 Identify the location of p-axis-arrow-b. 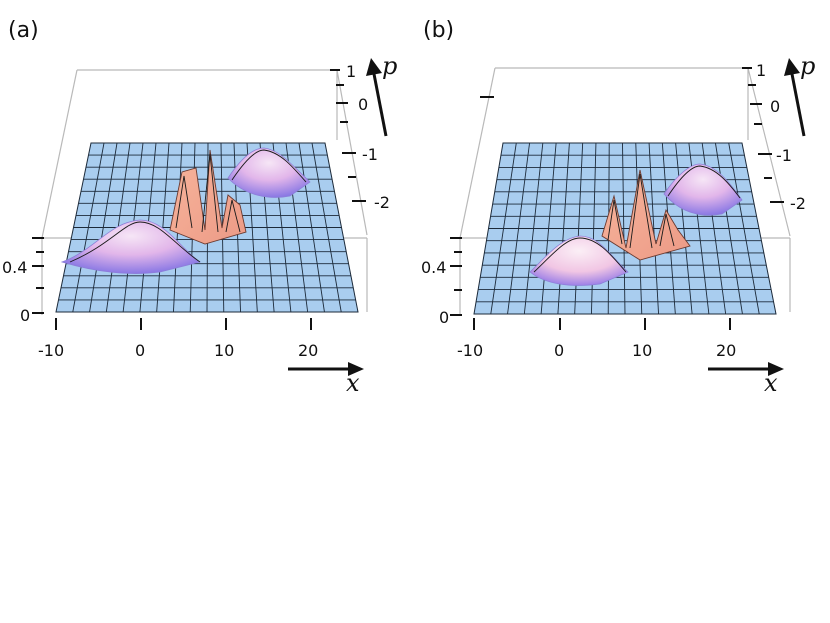
(798, 105).